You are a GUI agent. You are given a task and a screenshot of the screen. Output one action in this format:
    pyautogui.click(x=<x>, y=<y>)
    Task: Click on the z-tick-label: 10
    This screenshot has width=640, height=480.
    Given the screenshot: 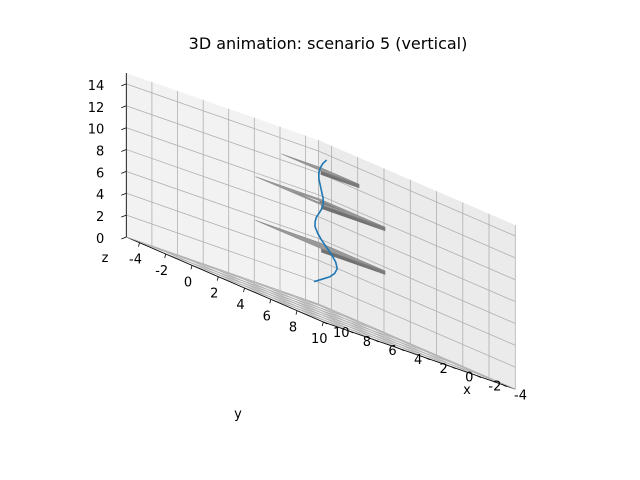 What is the action you would take?
    pyautogui.click(x=96, y=130)
    